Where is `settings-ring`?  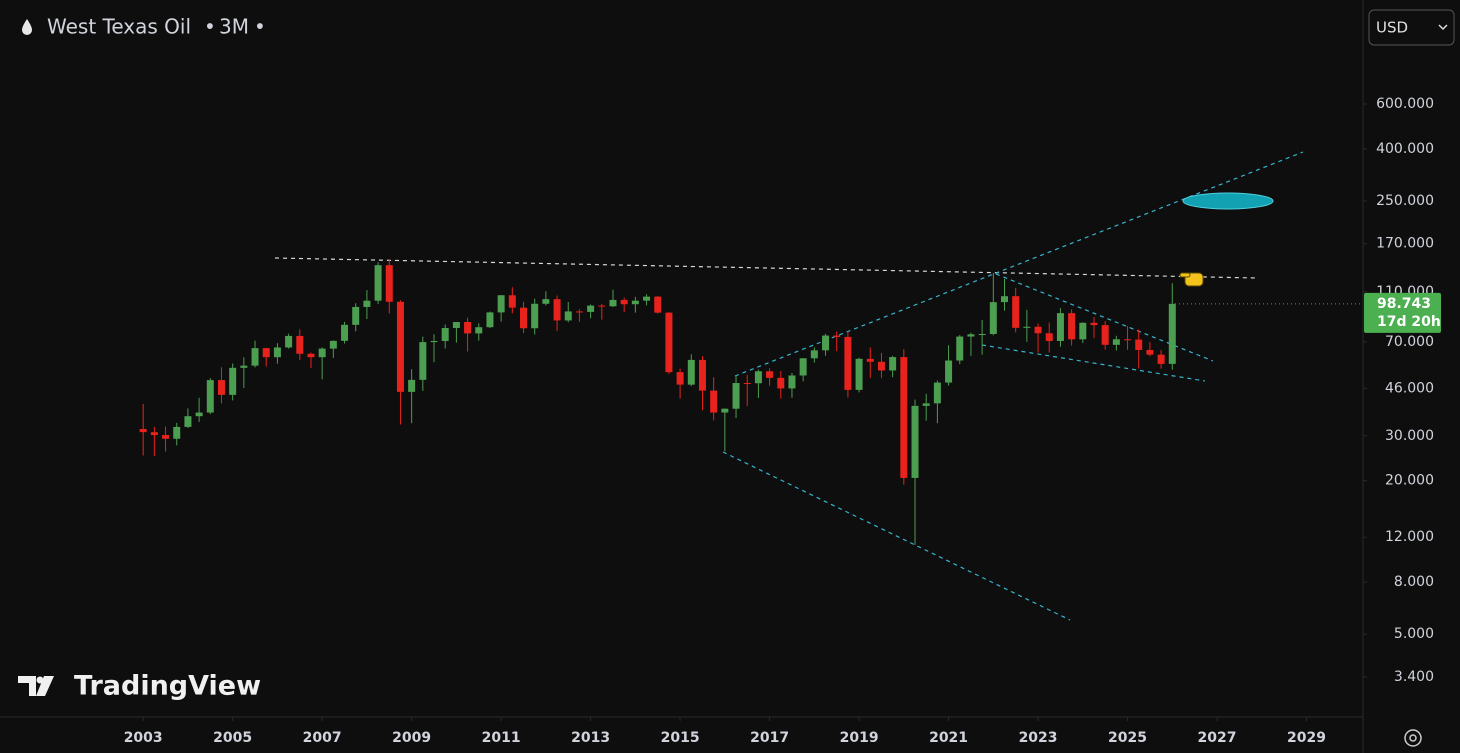
settings-ring is located at coordinates (1413, 738).